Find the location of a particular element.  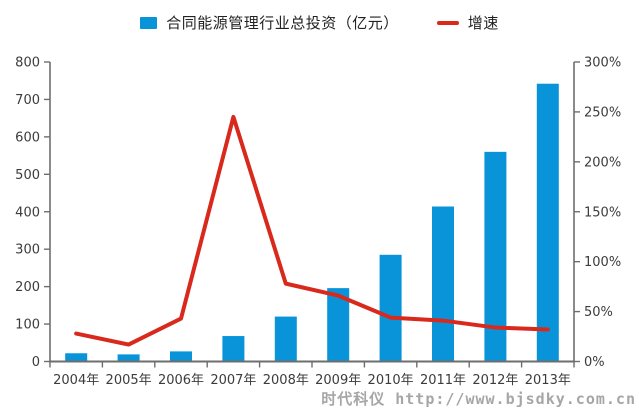

right-axis-tick-label: 300% is located at coordinates (602, 63).